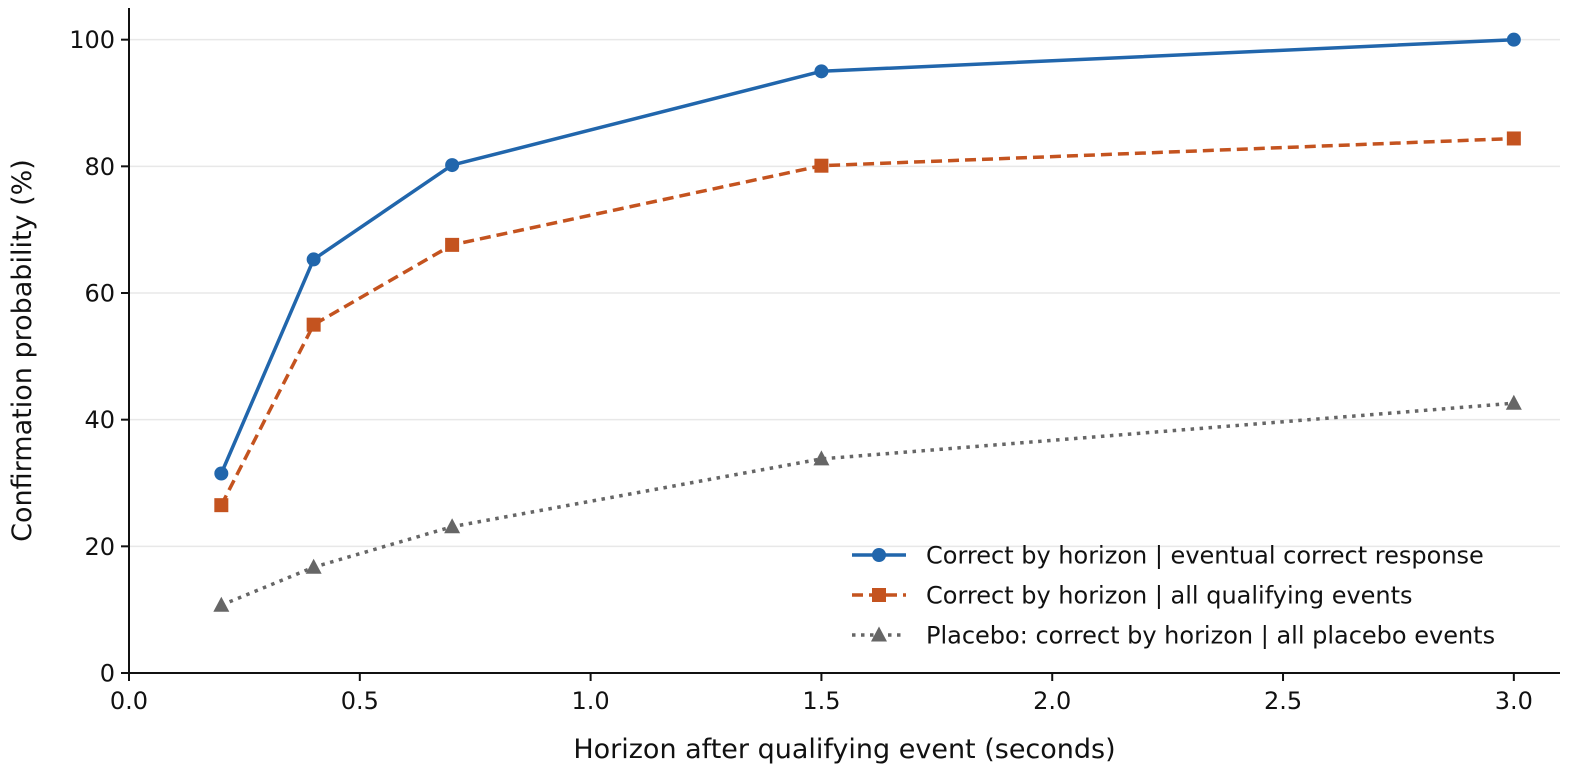 The height and width of the screenshot is (781, 1584). I want to click on y-tick-label: 0, so click(107, 674).